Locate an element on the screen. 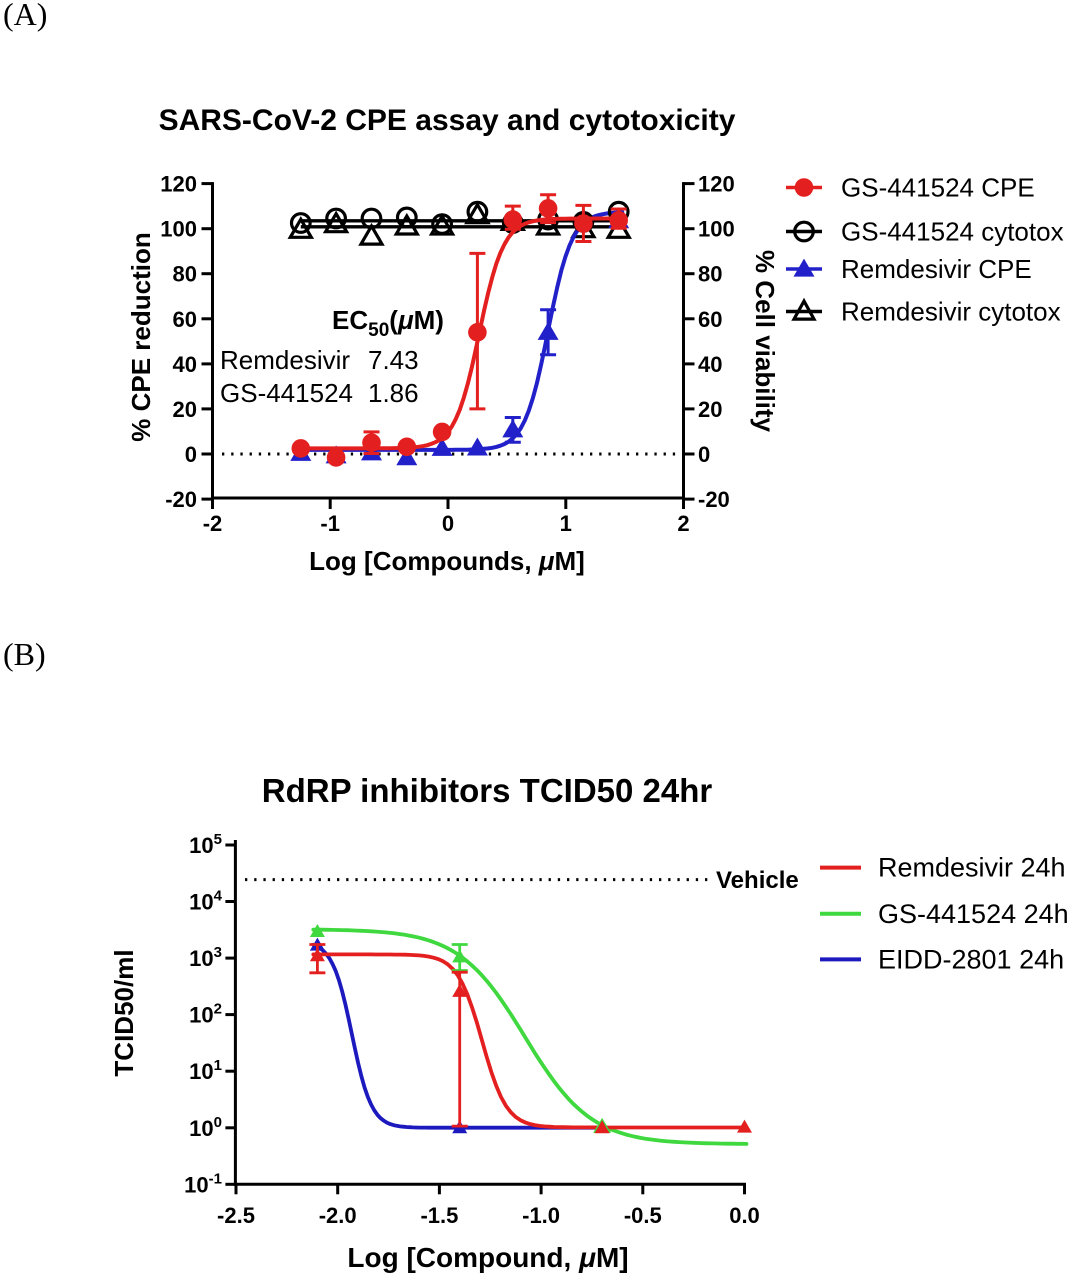 The image size is (1074, 1285). svg-text: -2 is located at coordinates (213, 523).